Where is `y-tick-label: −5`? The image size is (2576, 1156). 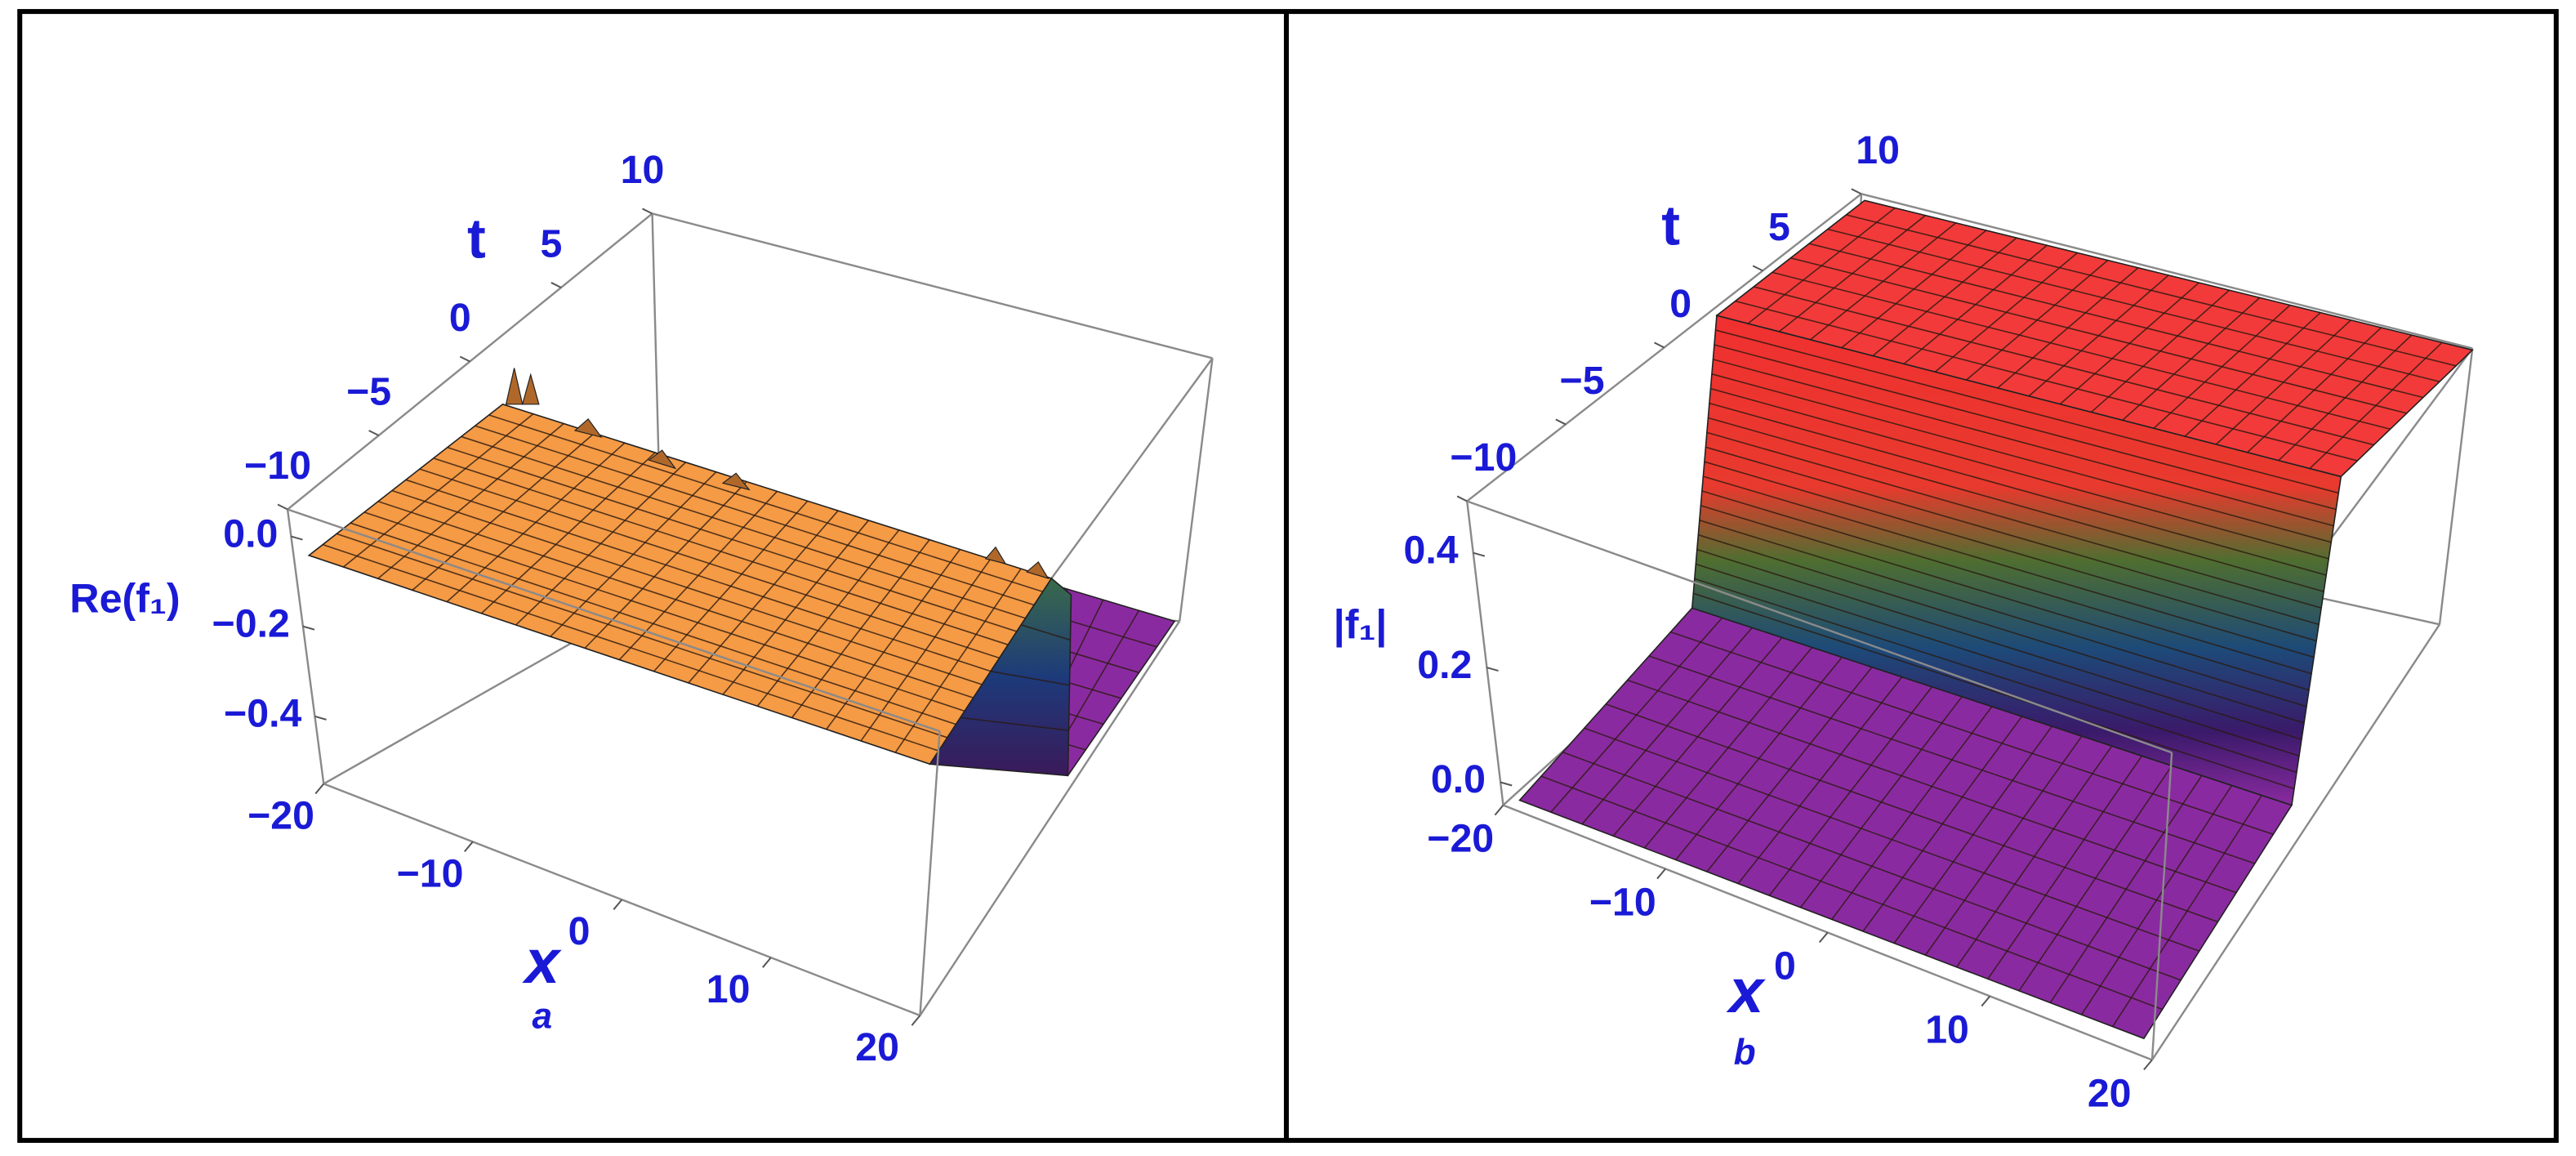
y-tick-label: −5 is located at coordinates (1582, 381).